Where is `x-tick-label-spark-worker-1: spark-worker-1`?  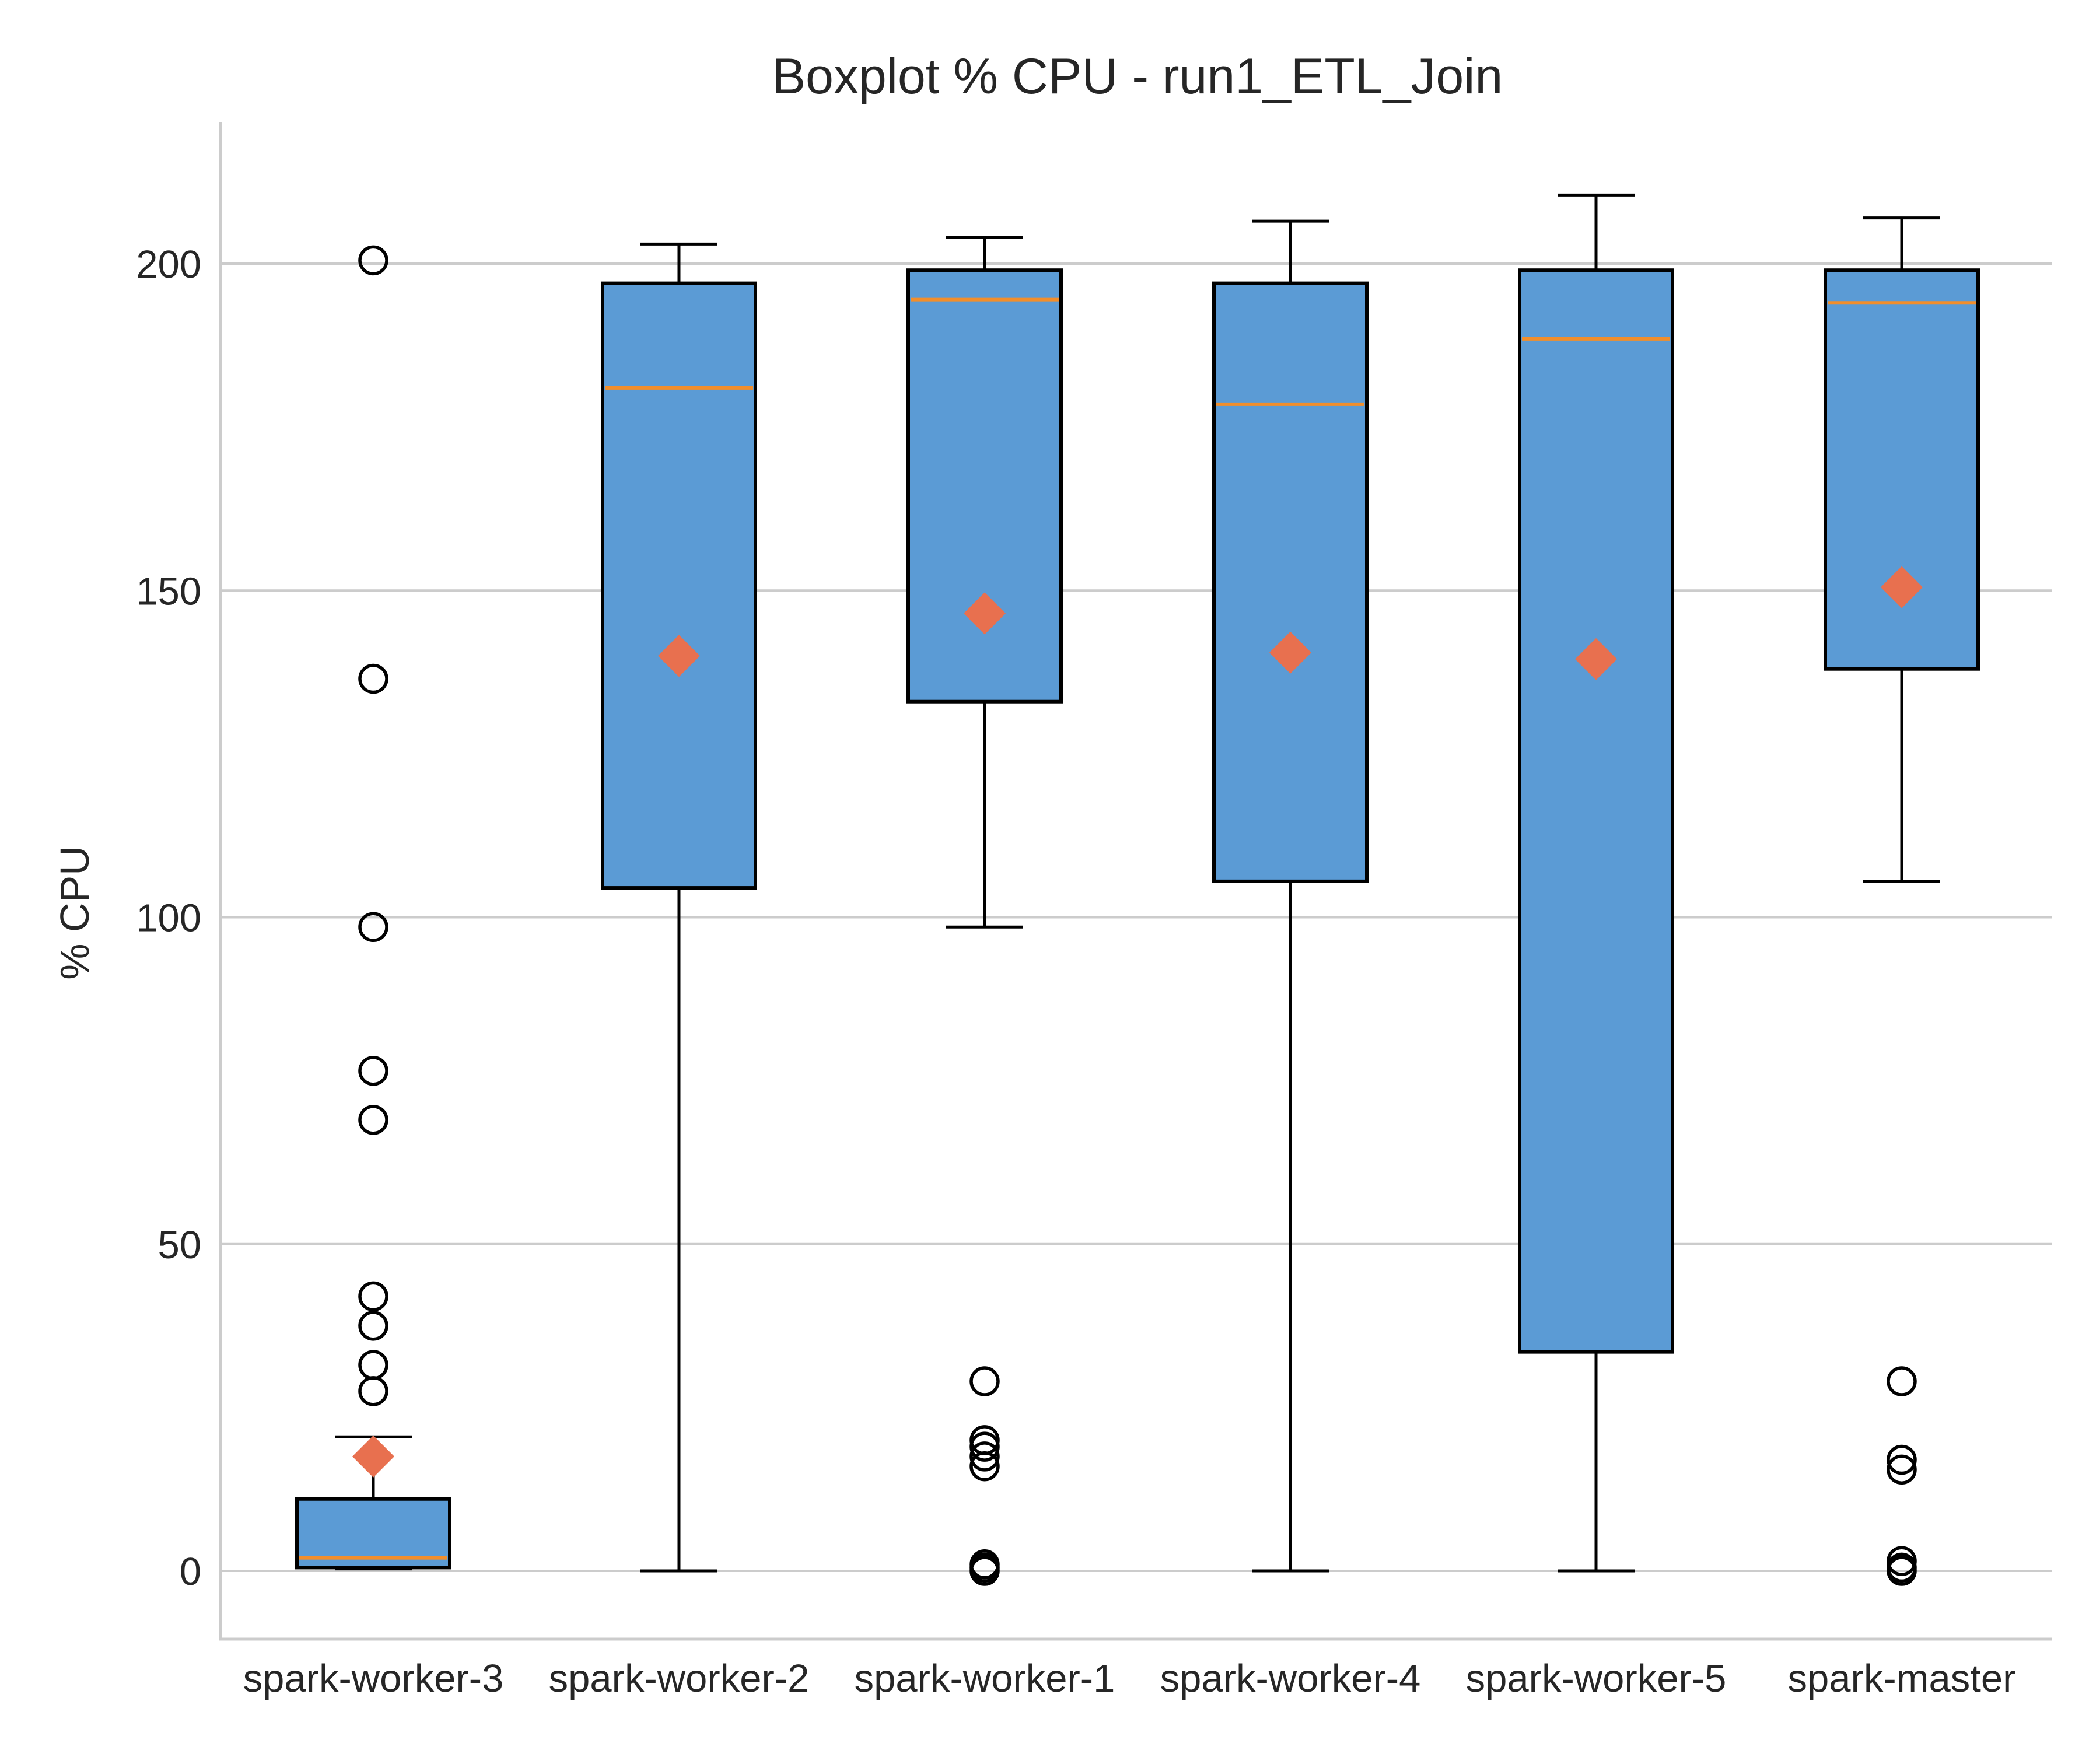
x-tick-label-spark-worker-1: spark-worker-1 is located at coordinates (985, 1678).